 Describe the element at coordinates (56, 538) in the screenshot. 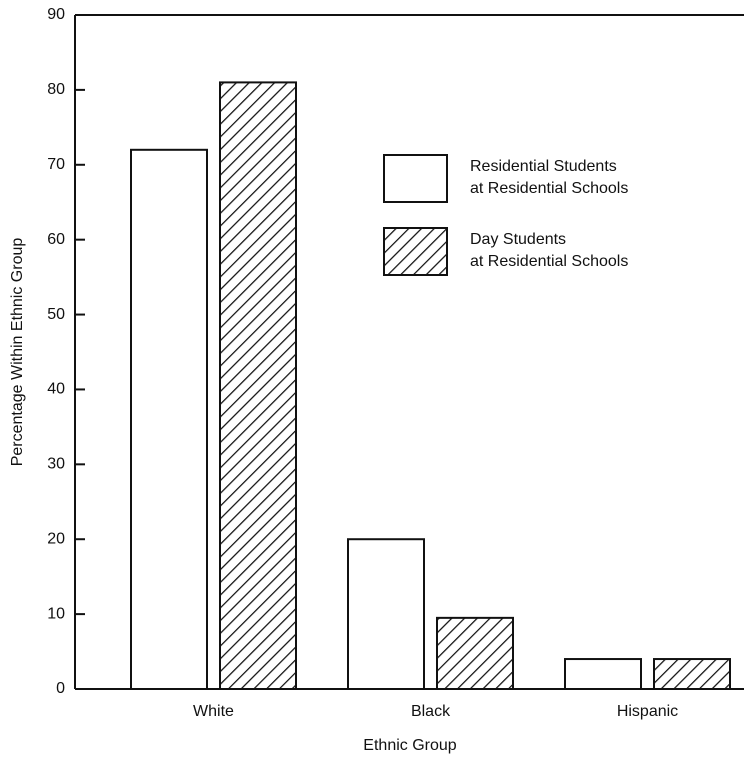

I see `y-tick-label: 20` at that location.